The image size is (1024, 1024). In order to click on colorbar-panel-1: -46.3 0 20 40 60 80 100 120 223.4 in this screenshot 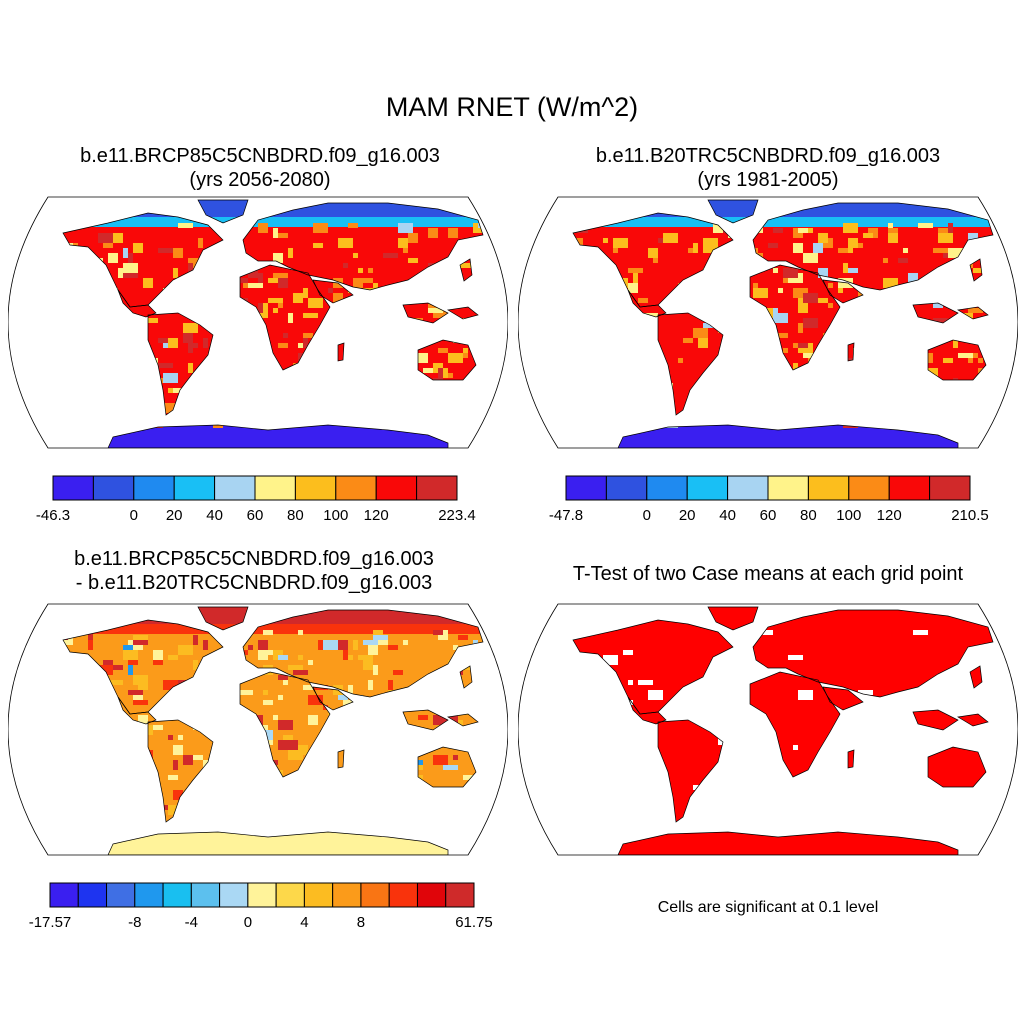, I will do `click(256, 499)`.